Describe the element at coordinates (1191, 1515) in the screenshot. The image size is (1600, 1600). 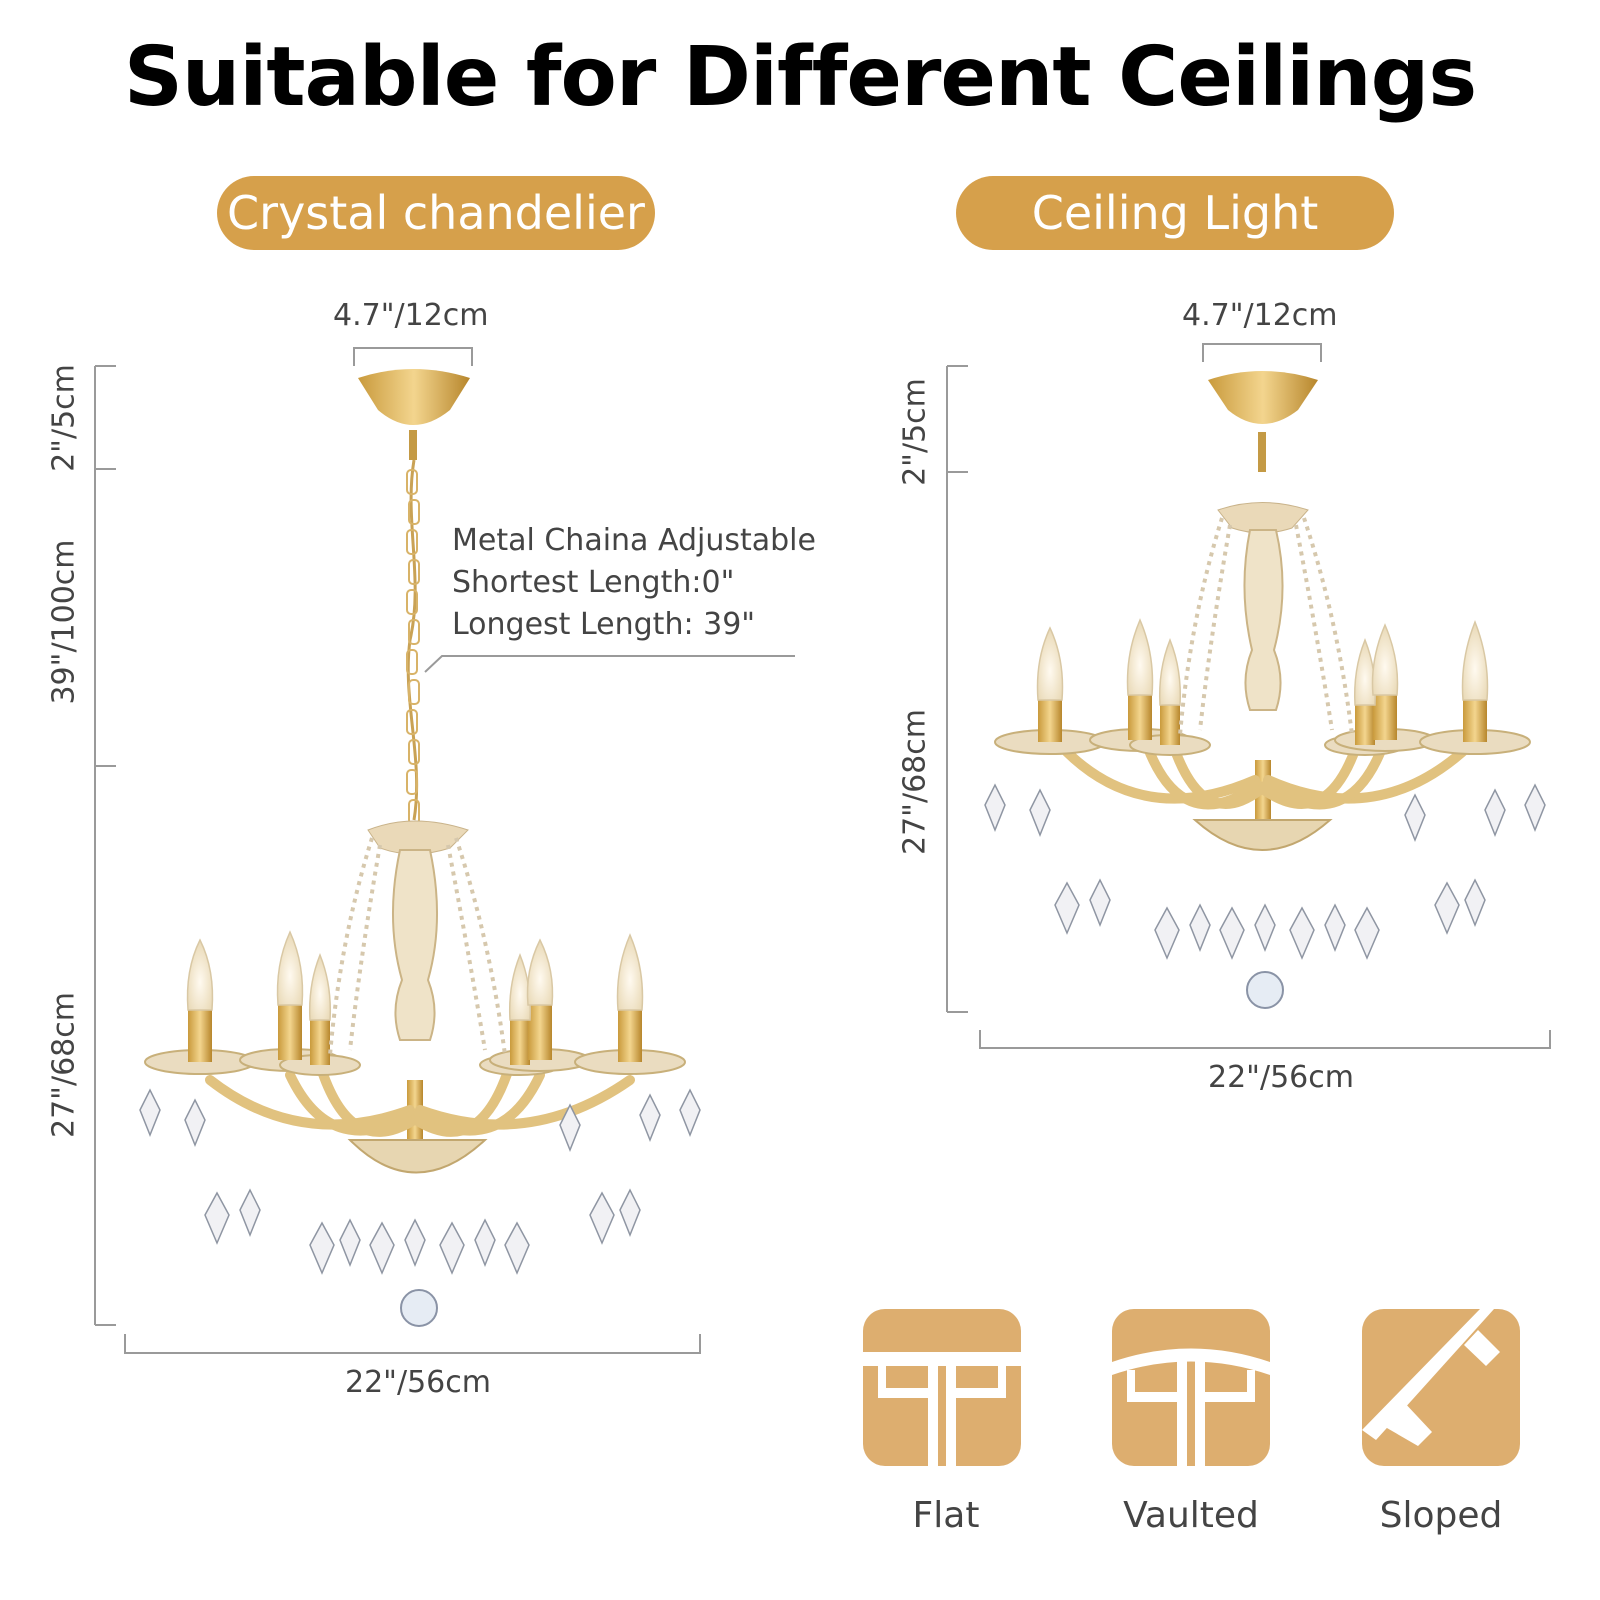
I see `vaulted-ceiling-label: Vaulted` at that location.